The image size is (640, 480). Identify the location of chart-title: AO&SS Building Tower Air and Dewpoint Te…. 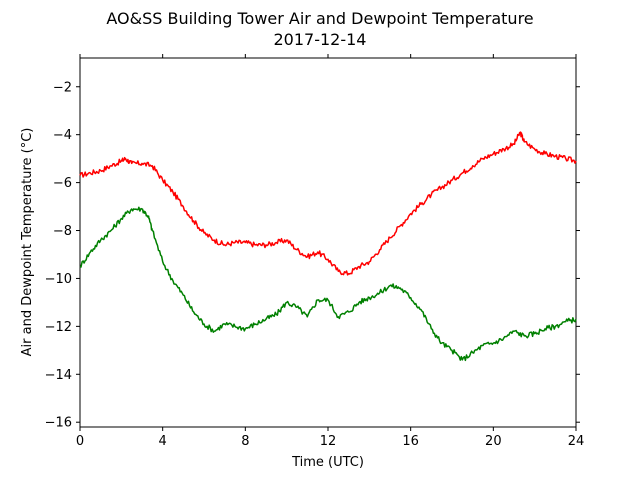
(319, 18).